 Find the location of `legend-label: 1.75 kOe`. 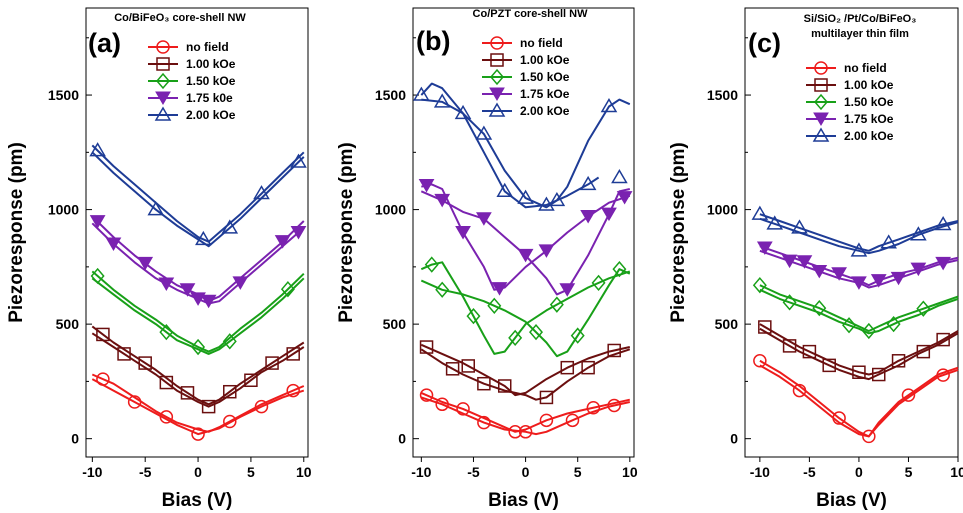

legend-label: 1.75 kOe is located at coordinates (869, 119).